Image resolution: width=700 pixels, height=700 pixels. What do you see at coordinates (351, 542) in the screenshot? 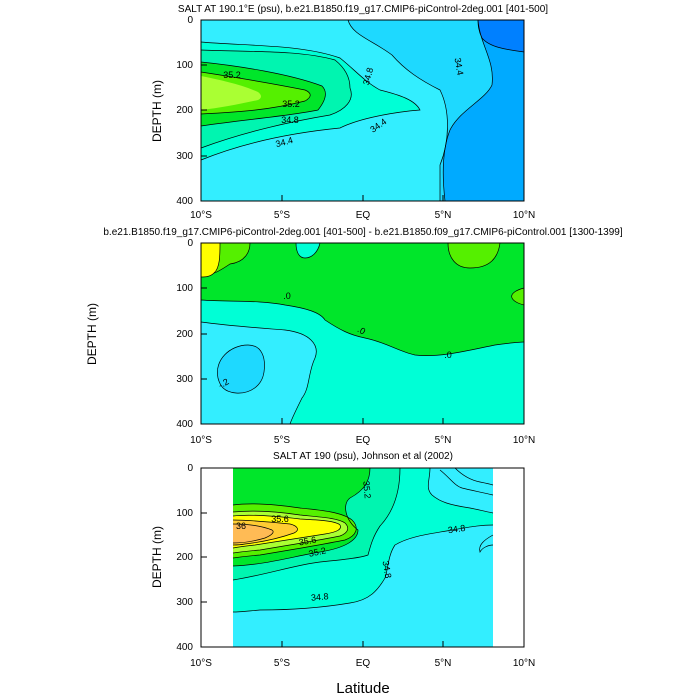
I see `panel-3-contour-labels: 35.2 35.6 36 35.6 35.2 34.8 34.8 34.8` at bounding box center [351, 542].